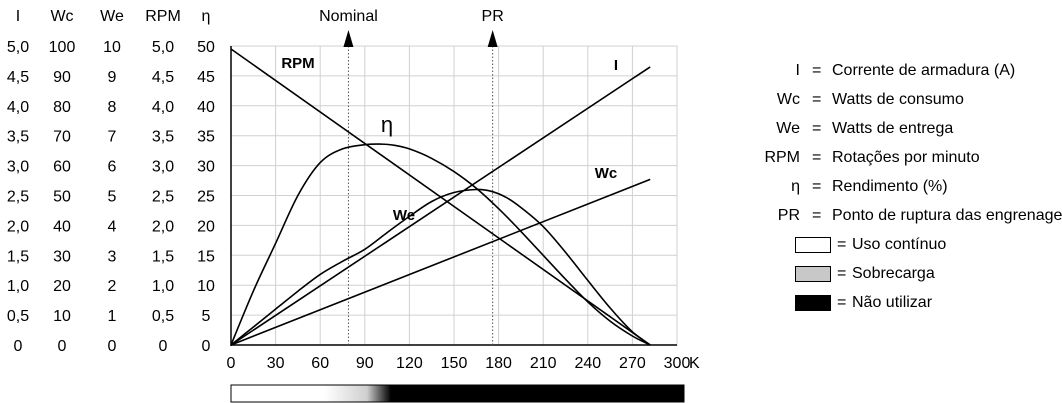 The image size is (1062, 403). Describe the element at coordinates (493, 16) in the screenshot. I see `marker-label: PR` at that location.